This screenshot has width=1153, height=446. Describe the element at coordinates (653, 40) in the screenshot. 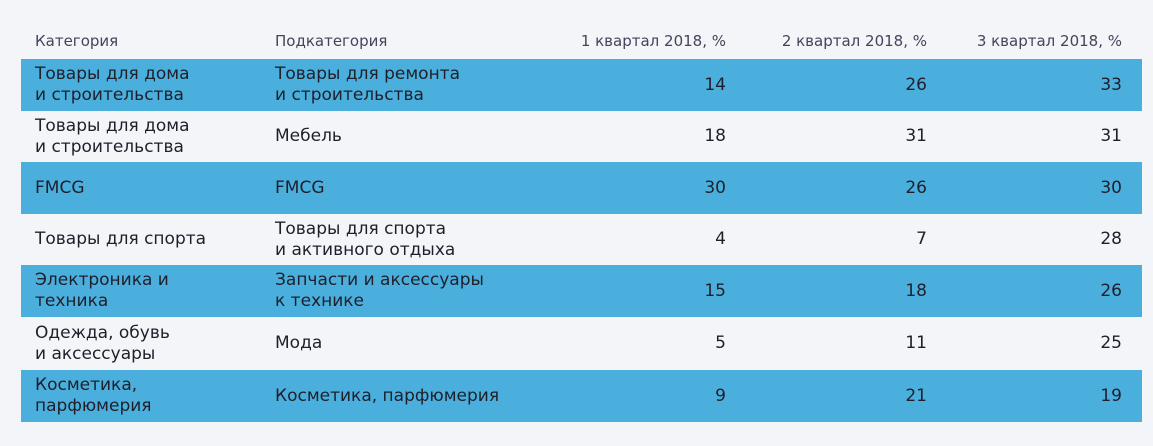

I see `header-q1: 1 квартал 2018, %` at that location.